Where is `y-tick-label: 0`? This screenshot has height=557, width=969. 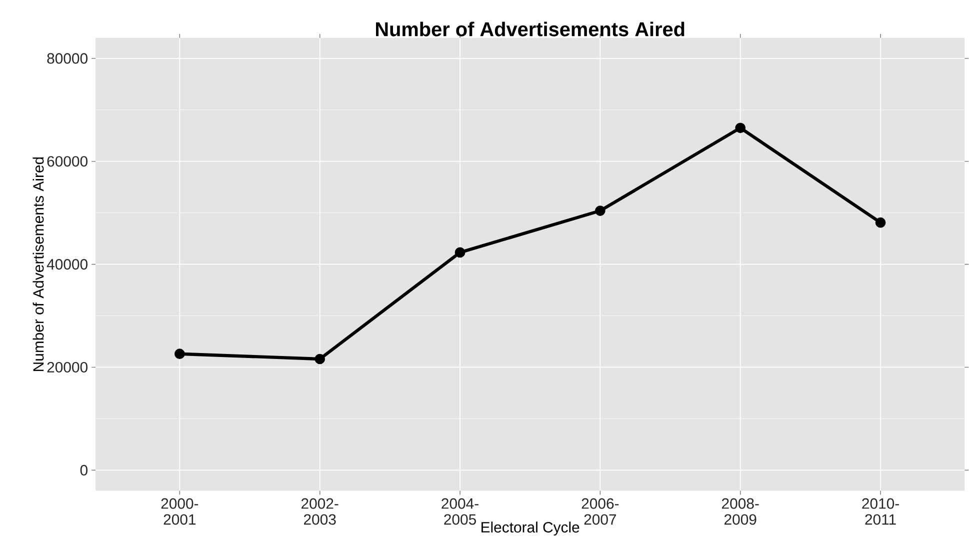 y-tick-label: 0 is located at coordinates (84, 470).